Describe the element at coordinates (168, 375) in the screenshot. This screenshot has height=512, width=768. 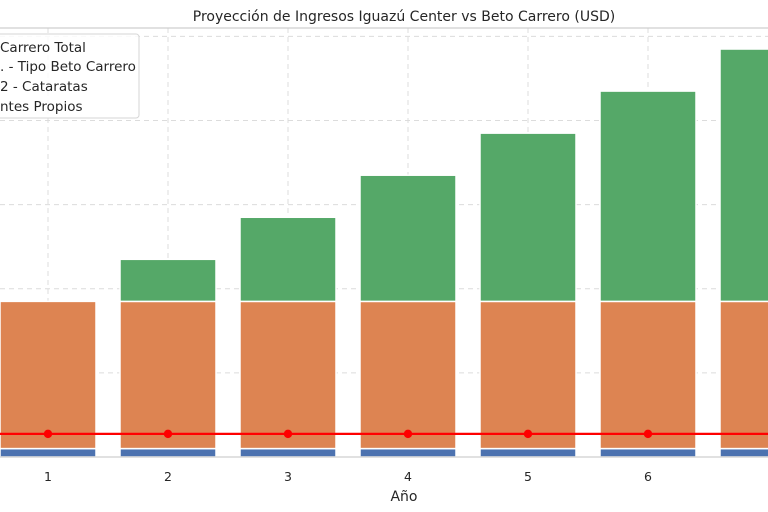
I see `bar-s2-x2` at that location.